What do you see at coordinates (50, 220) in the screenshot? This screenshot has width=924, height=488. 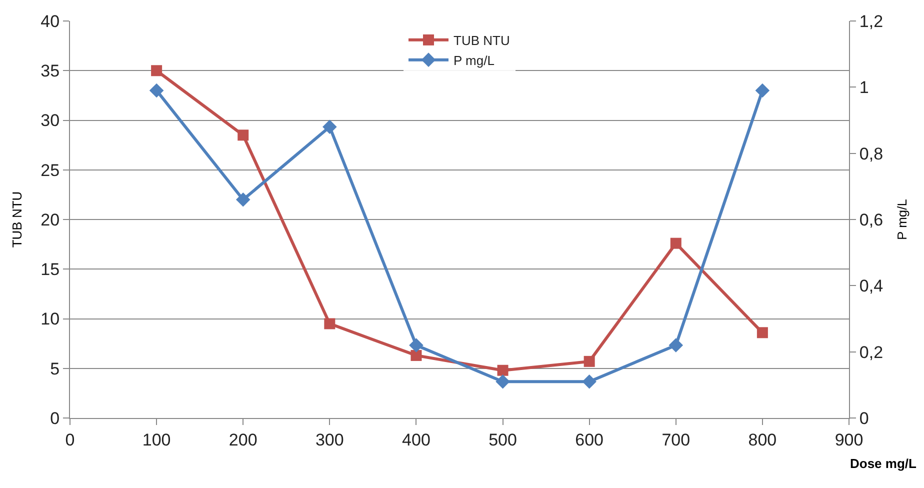 I see `y-tick-label: 20` at bounding box center [50, 220].